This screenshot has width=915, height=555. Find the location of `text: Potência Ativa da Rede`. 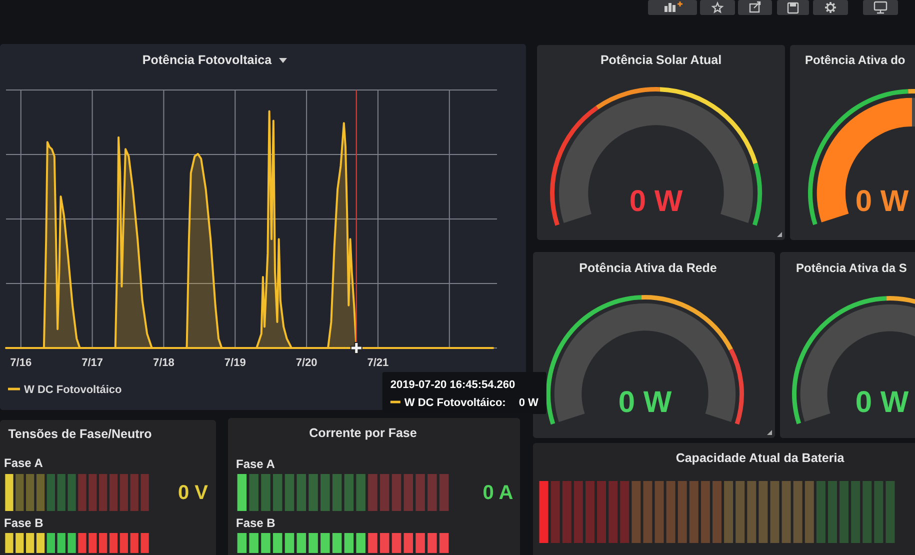

text: Potência Ativa da Rede is located at coordinates (648, 268).